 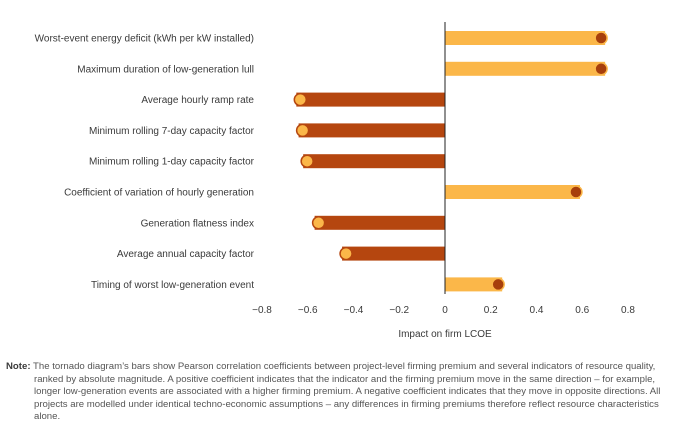 What do you see at coordinates (354, 310) in the screenshot?
I see `x-tick-label: −0.4` at bounding box center [354, 310].